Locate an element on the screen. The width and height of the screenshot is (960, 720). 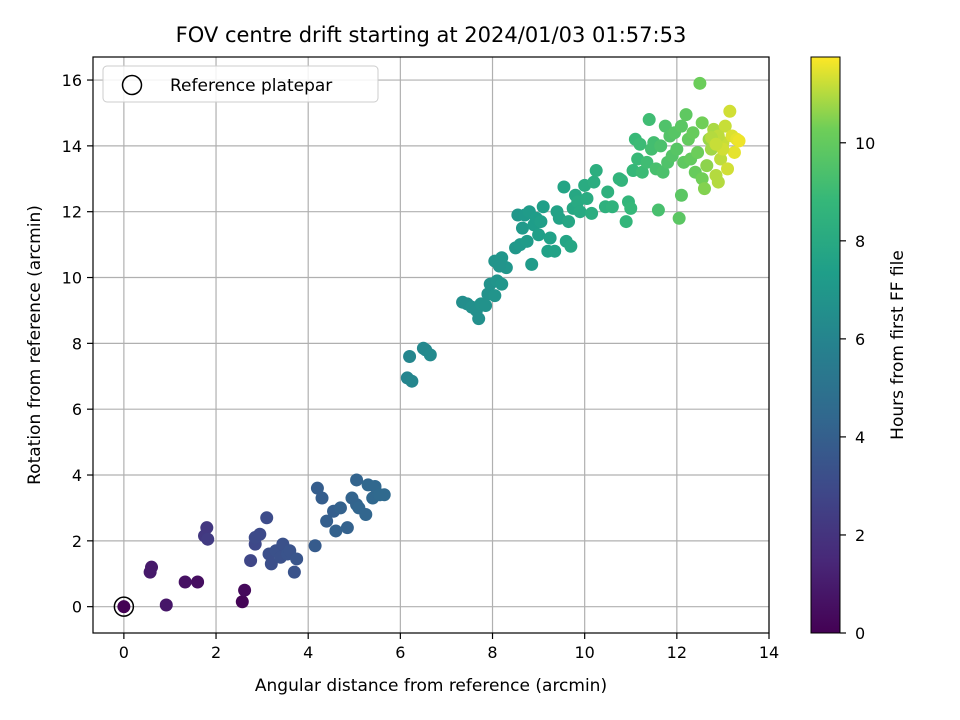
x-axis-label: Angular distance from reference (arcmin) is located at coordinates (431, 686).